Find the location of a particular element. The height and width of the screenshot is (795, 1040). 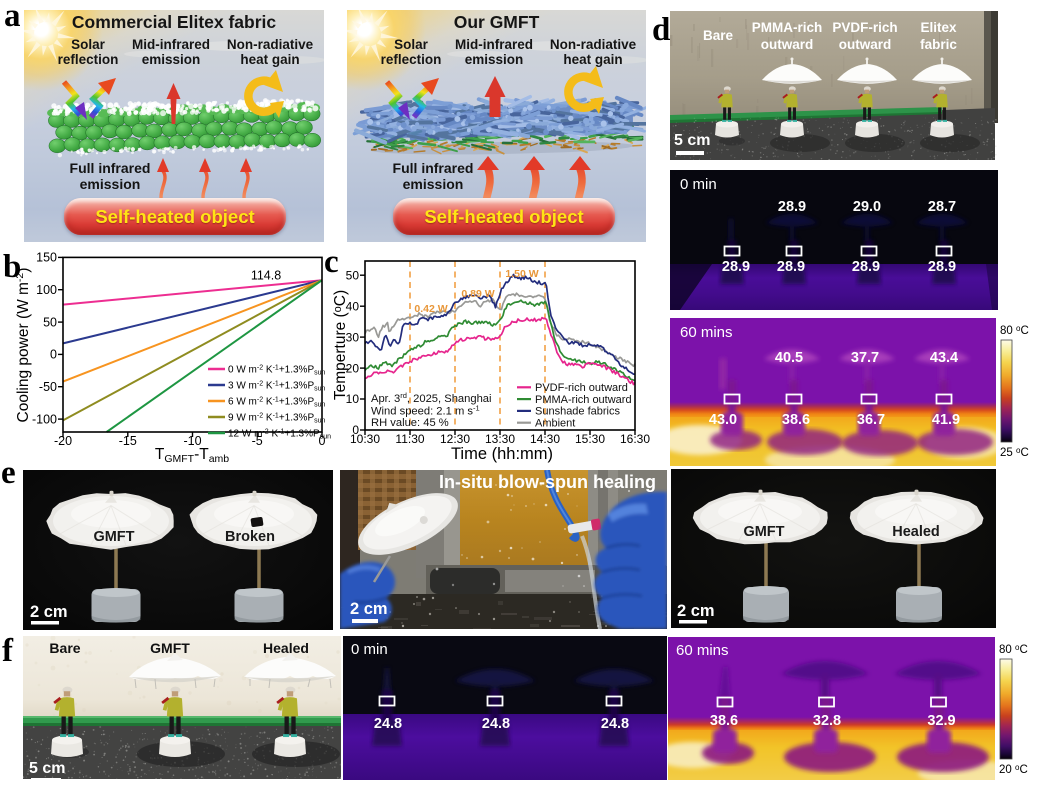

svg-text: 36.7 is located at coordinates (871, 420).